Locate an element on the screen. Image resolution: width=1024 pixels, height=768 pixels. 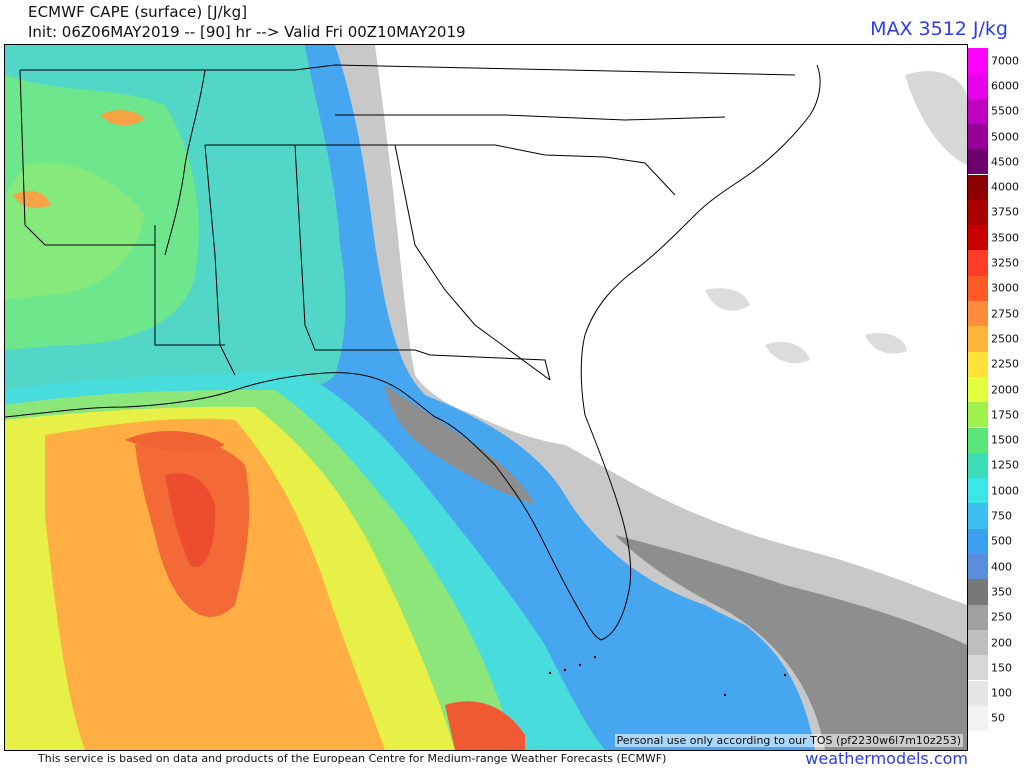
colorbar-label: 3500 is located at coordinates (1005, 238).